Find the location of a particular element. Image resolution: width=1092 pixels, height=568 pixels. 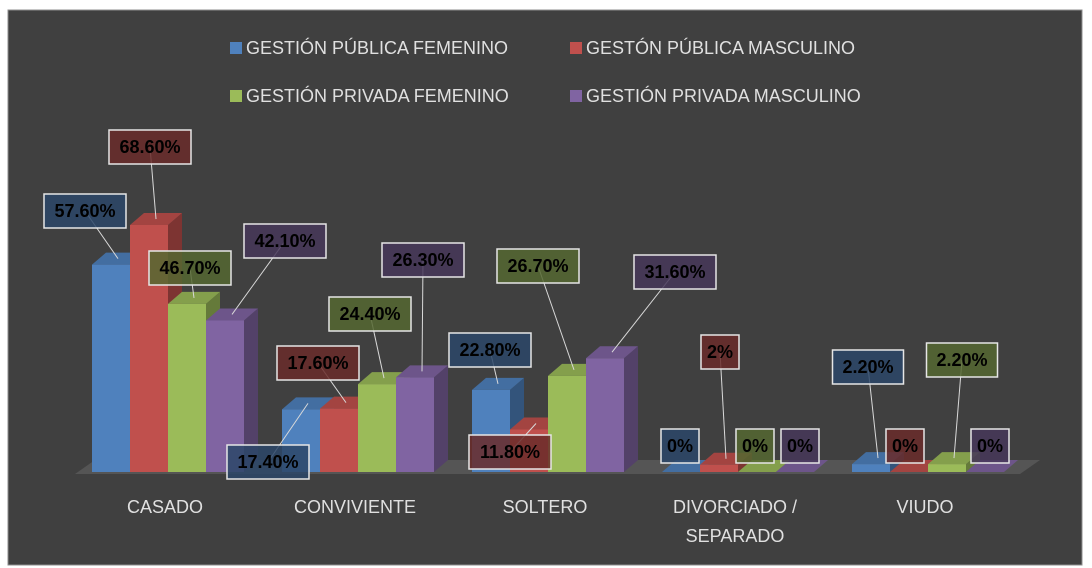

data-label: 17.40% is located at coordinates (267, 462).